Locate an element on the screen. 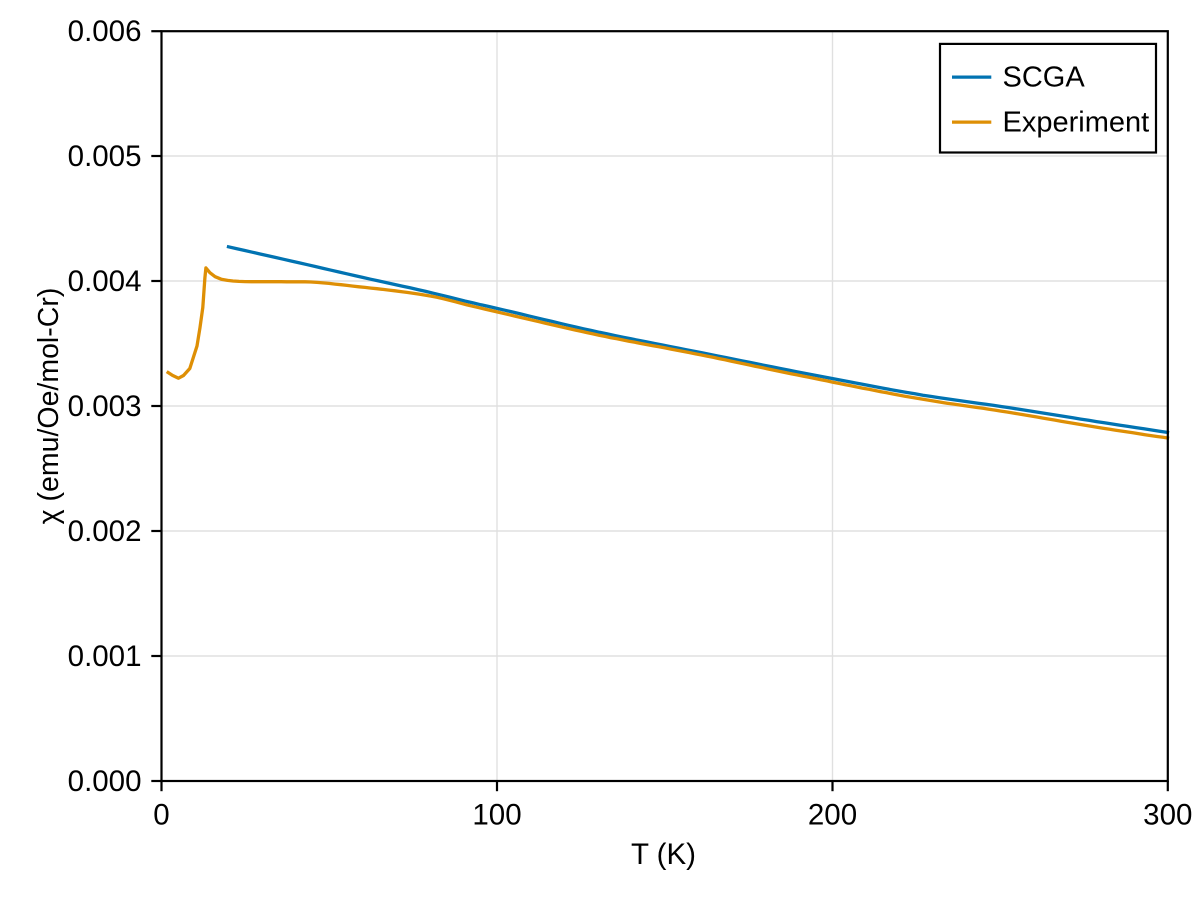 This screenshot has height=900, width=1200. svg-text: T (K) is located at coordinates (663, 854).